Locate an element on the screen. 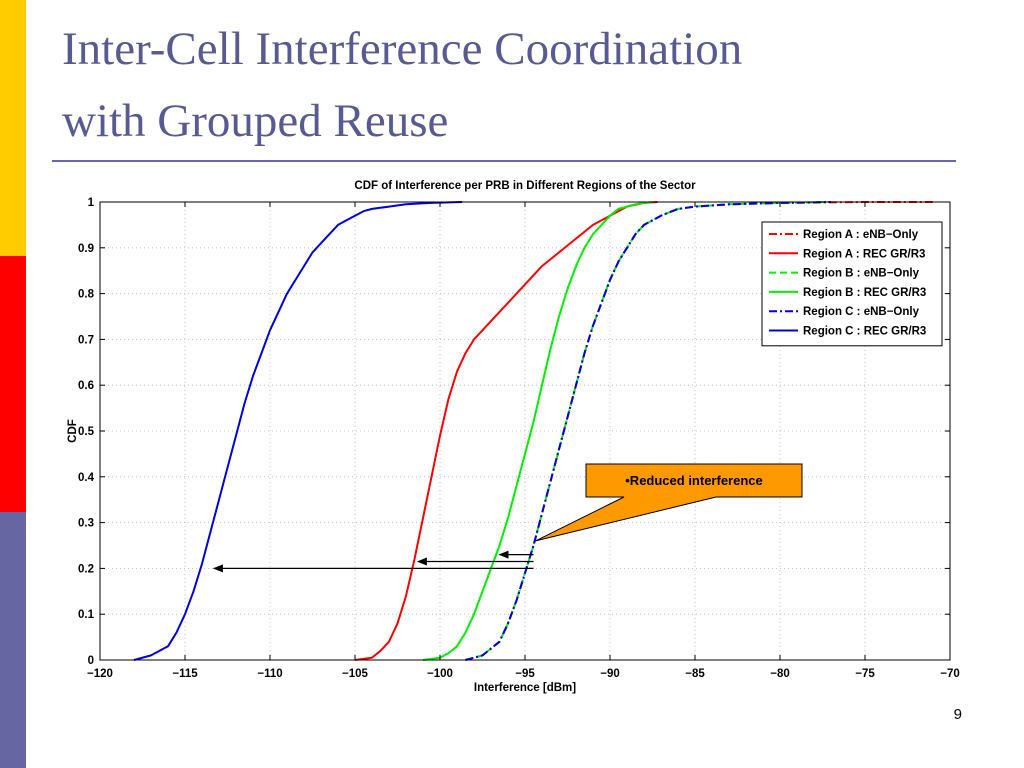  x-tick-label: −85 is located at coordinates (695, 674).